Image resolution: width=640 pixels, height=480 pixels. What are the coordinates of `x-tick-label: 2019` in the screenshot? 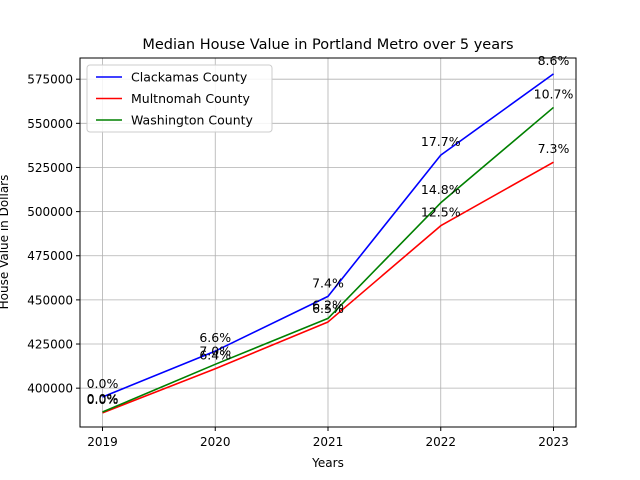 It's located at (102, 442).